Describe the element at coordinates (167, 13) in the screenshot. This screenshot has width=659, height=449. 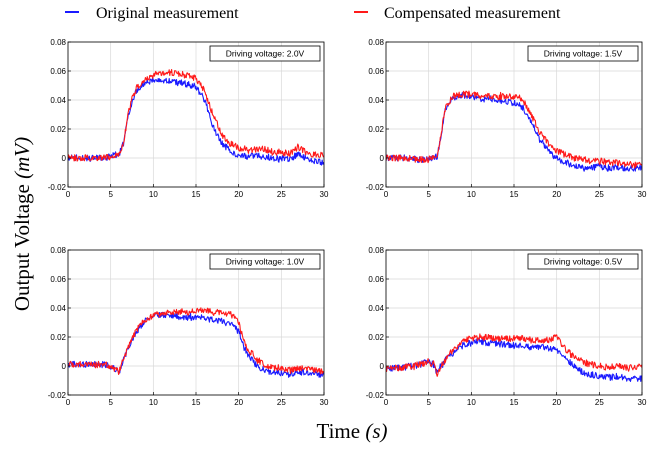
I see `legend-label-original: Original measurement` at that location.